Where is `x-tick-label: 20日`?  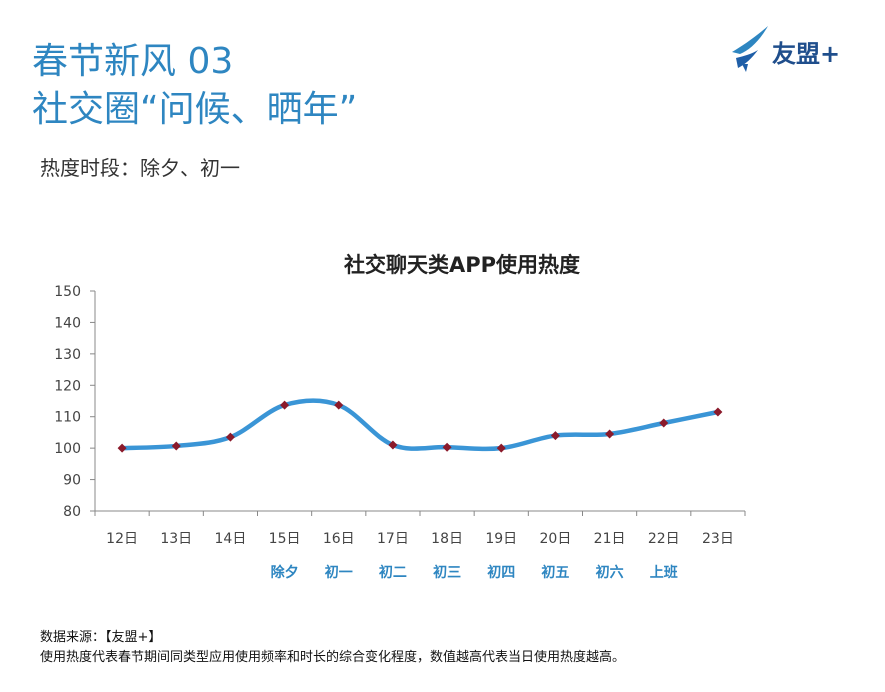
x-tick-label: 20日 is located at coordinates (556, 539).